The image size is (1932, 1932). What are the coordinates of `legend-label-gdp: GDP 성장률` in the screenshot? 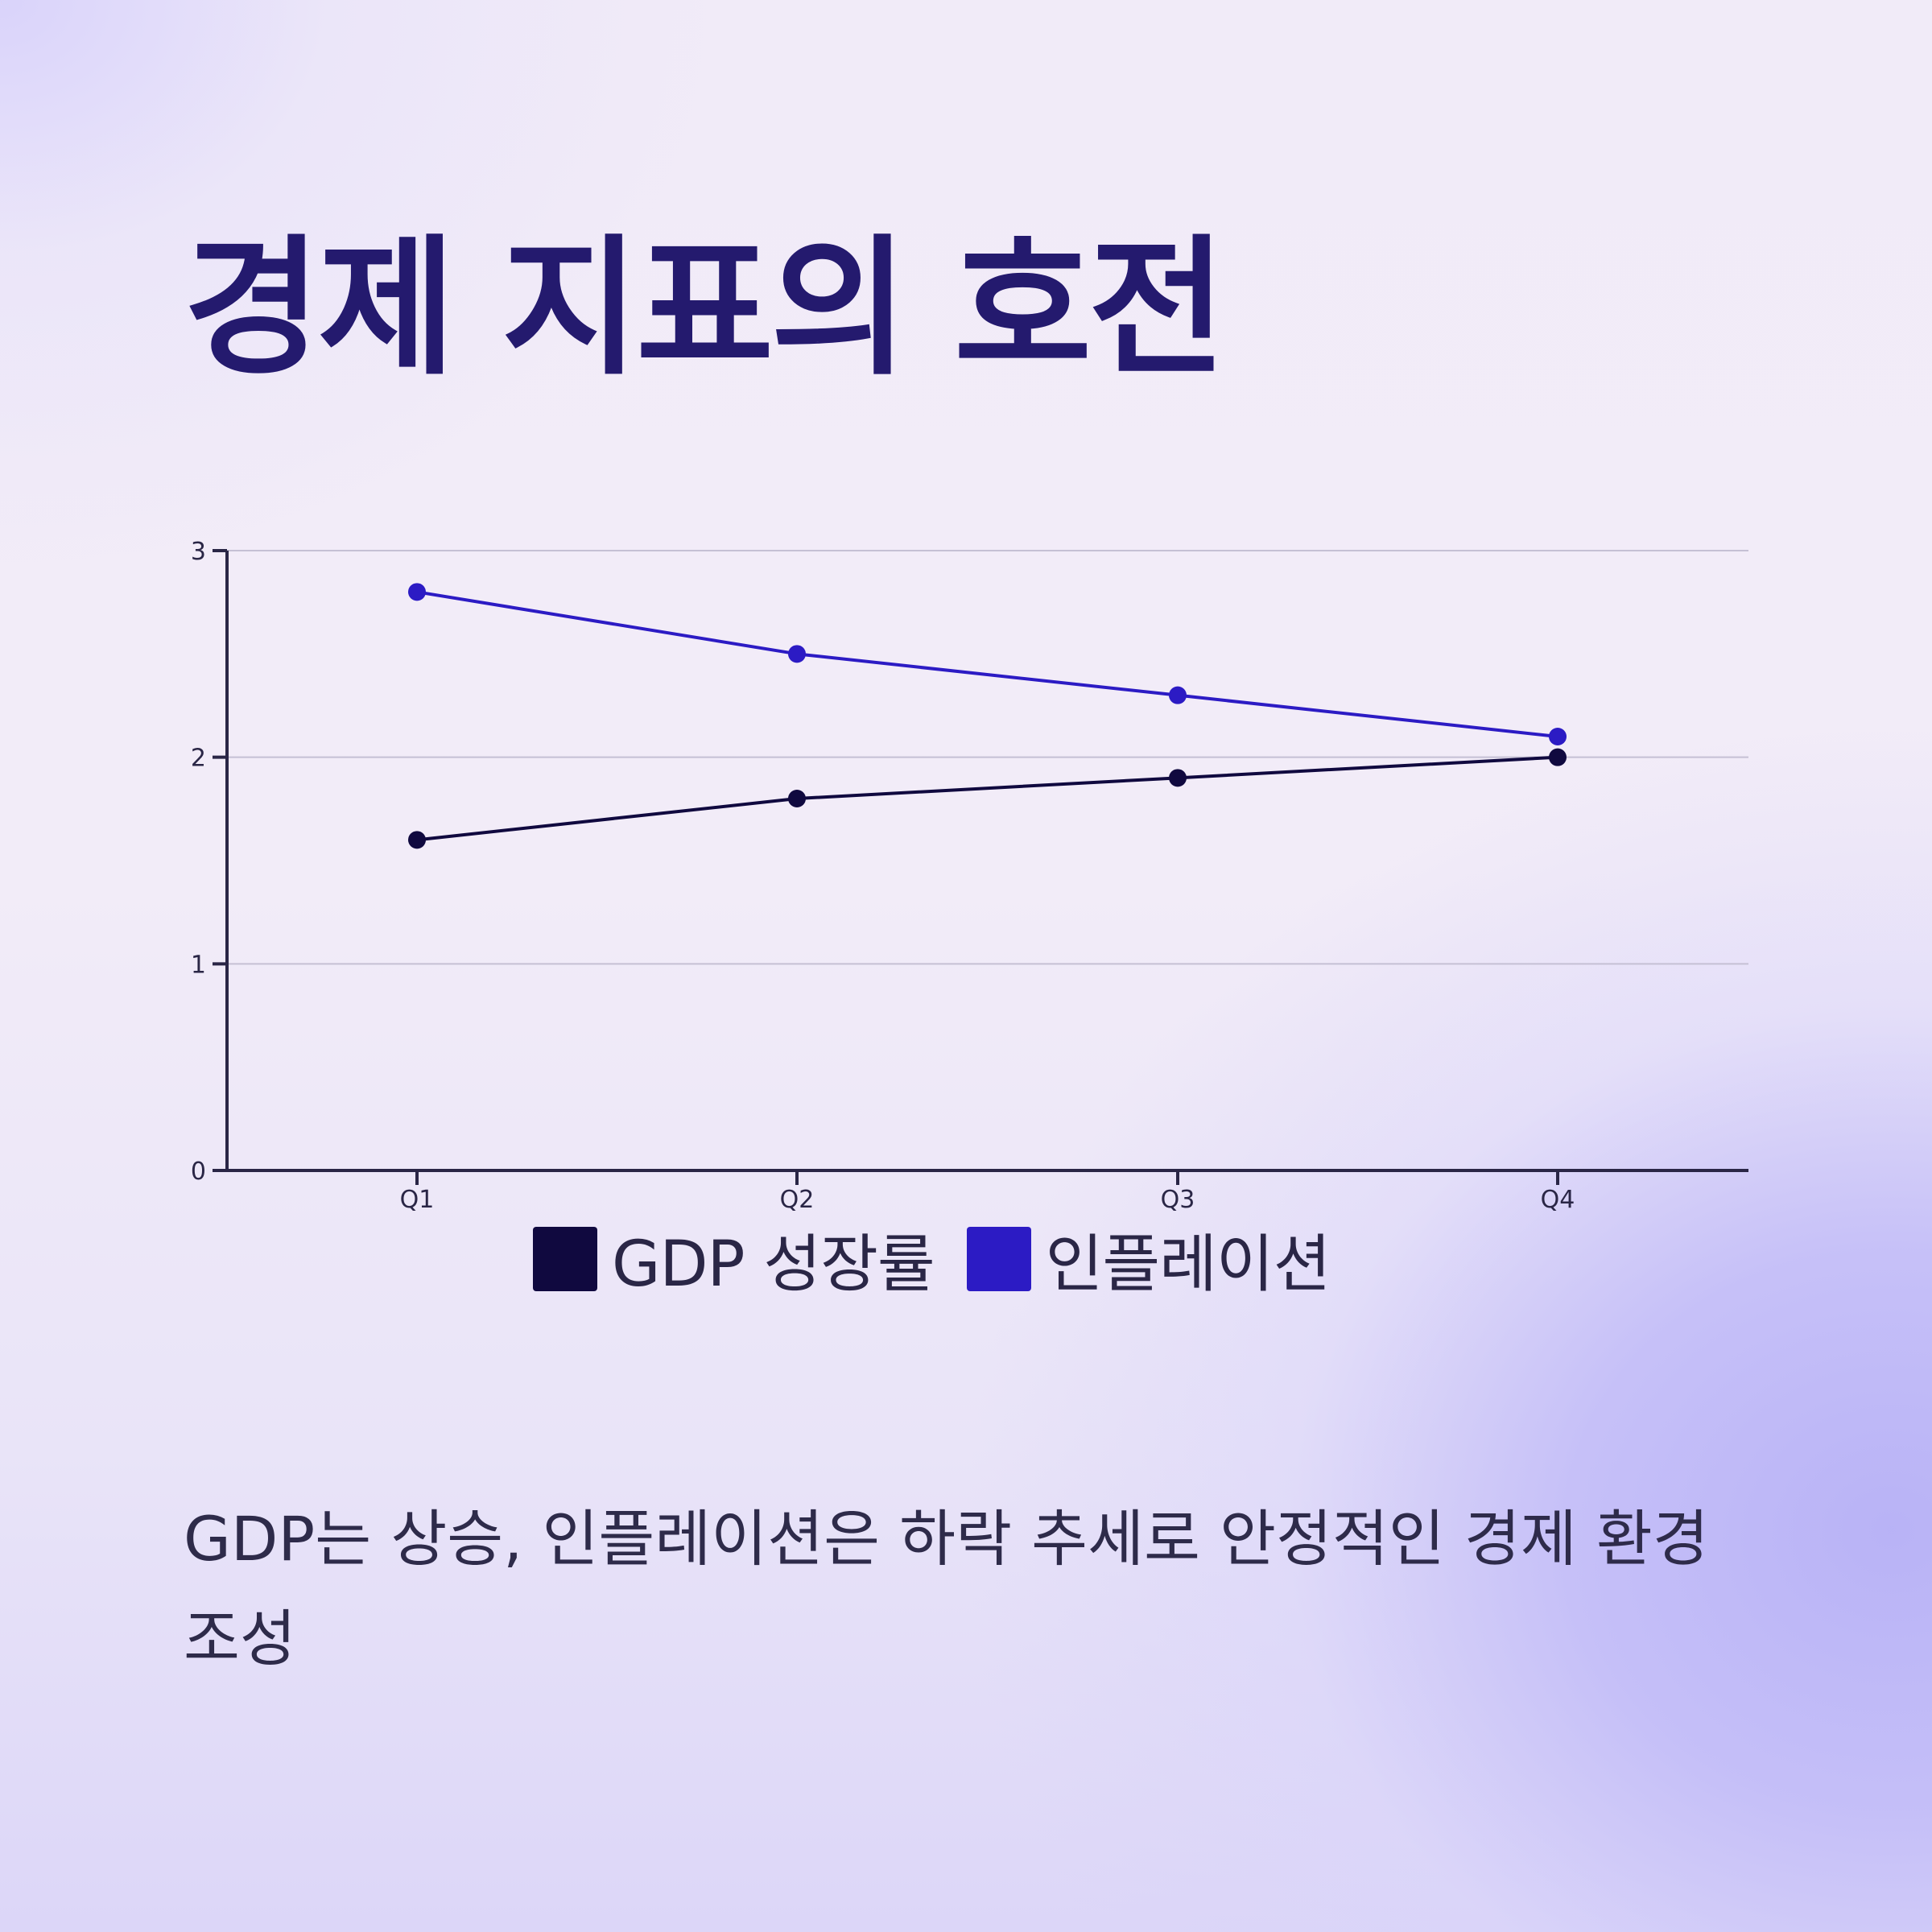 It's located at (773, 1264).